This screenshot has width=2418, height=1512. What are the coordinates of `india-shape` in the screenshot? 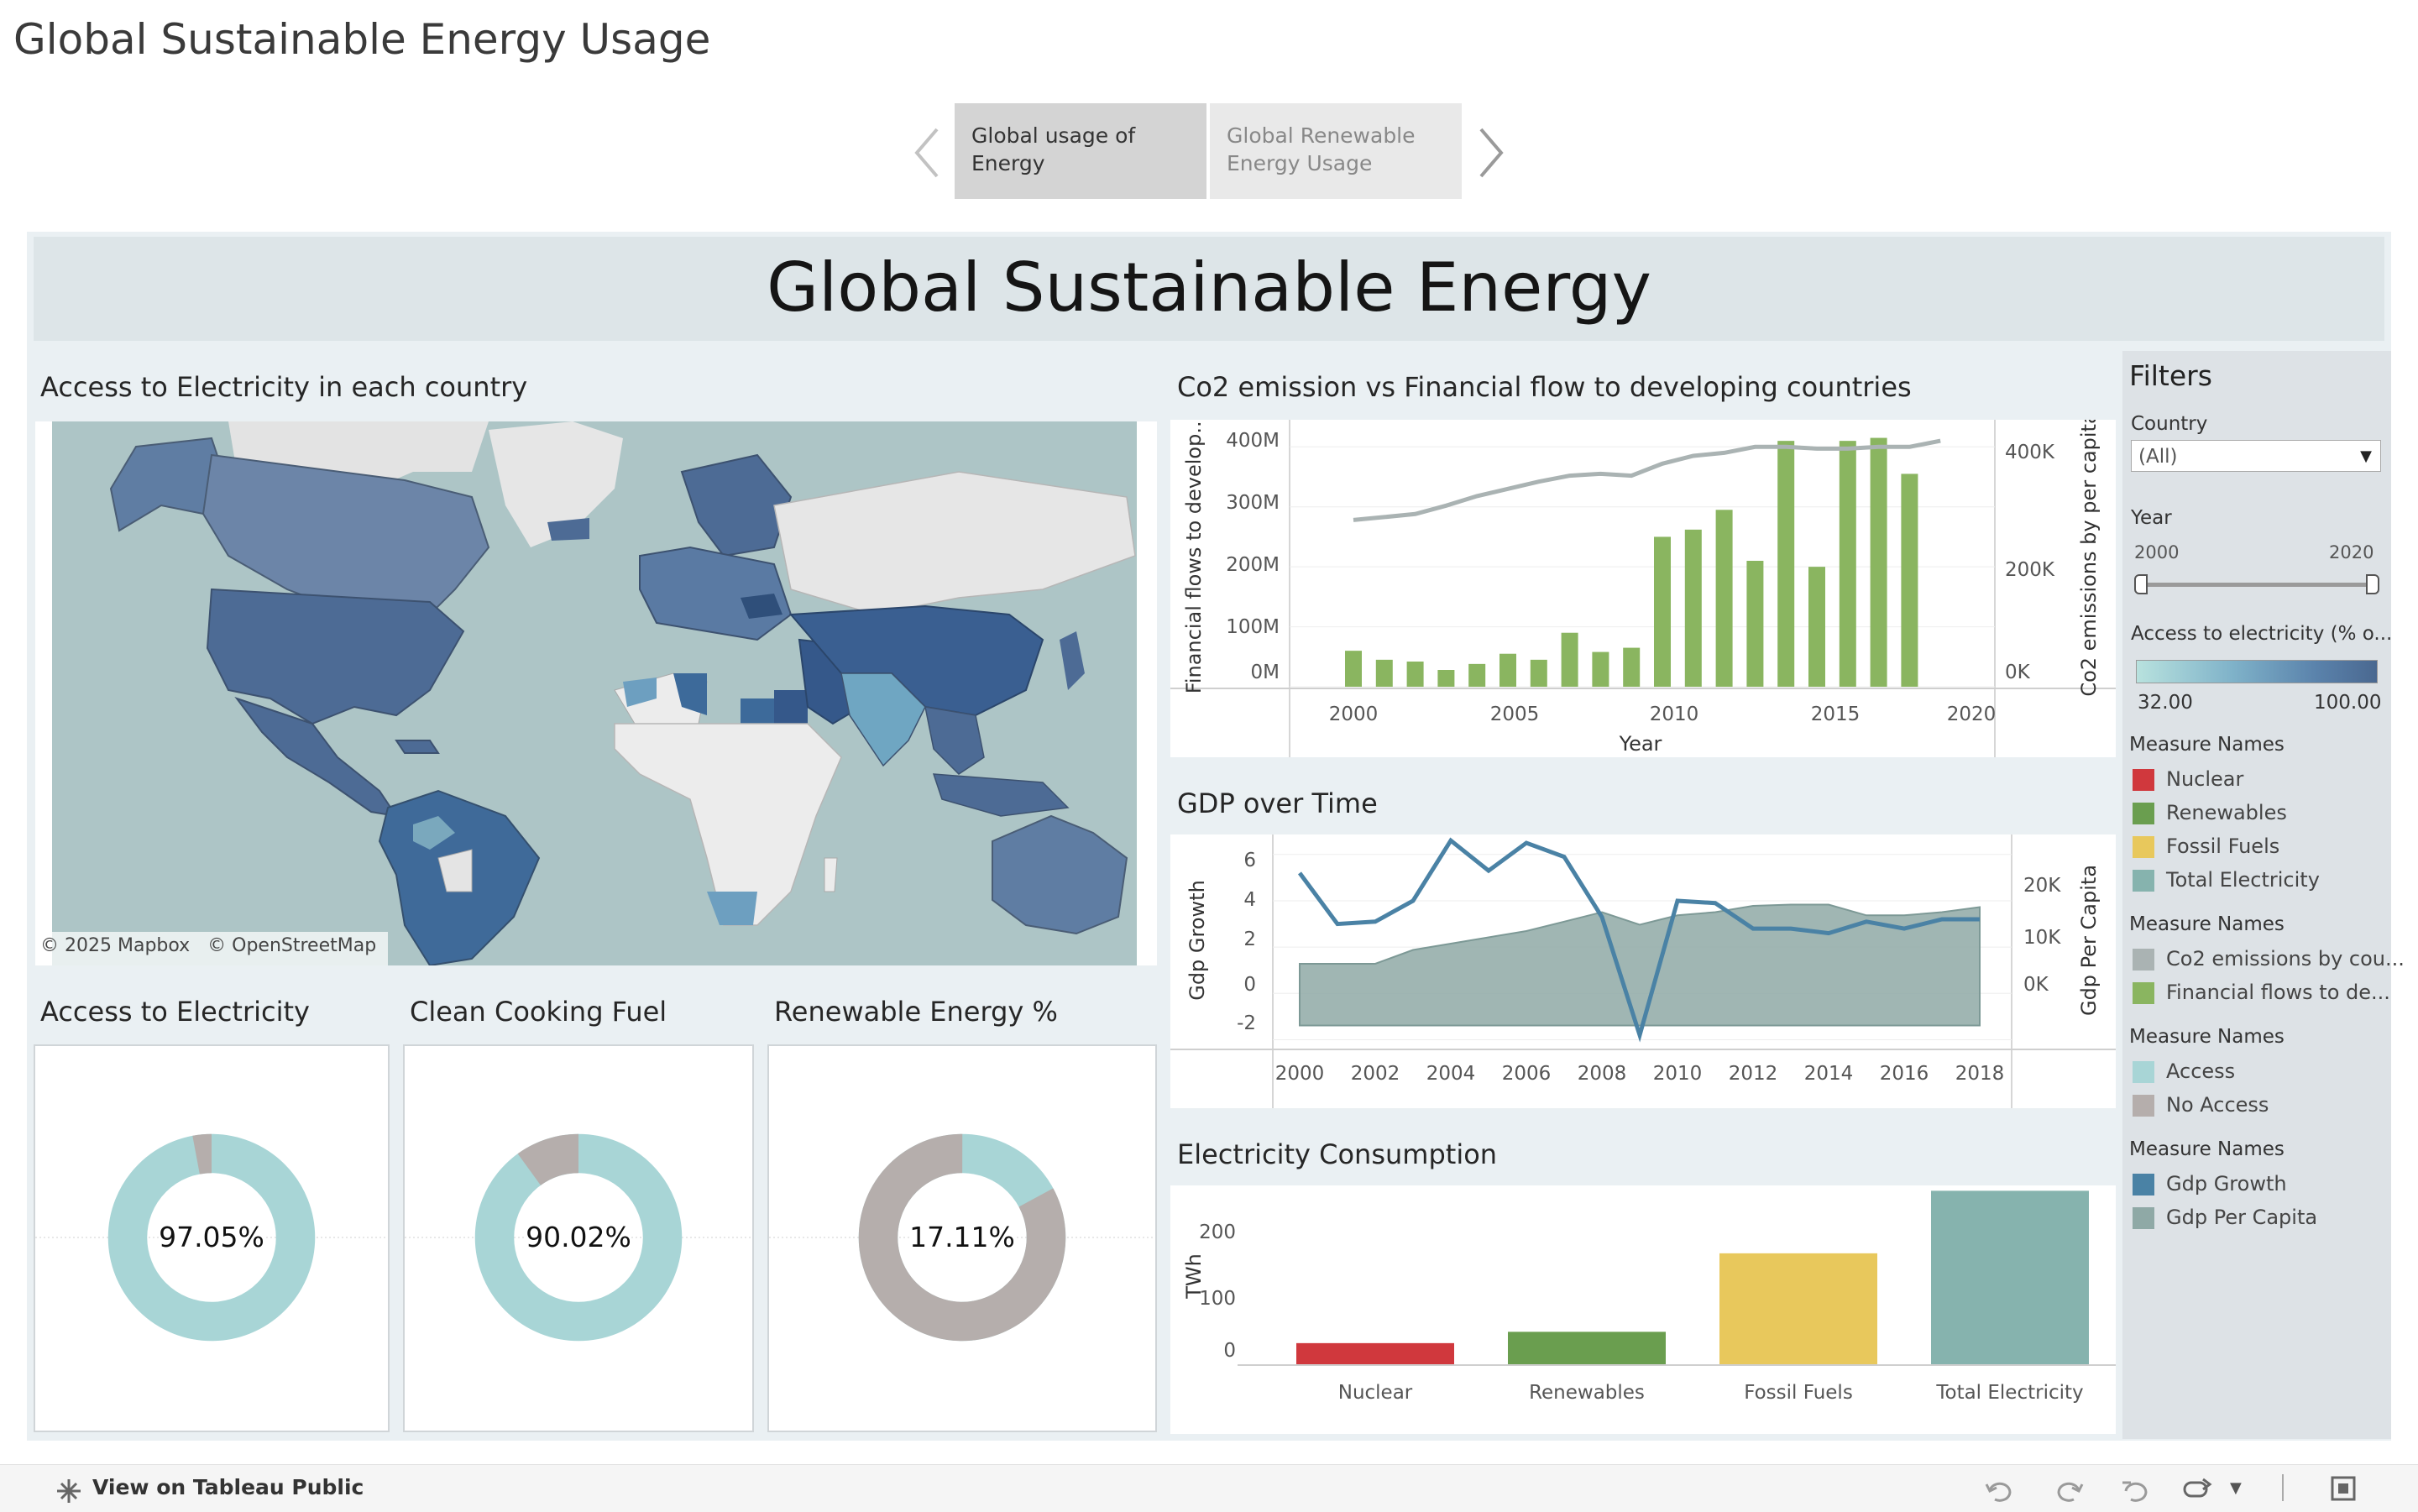 It's located at (883, 719).